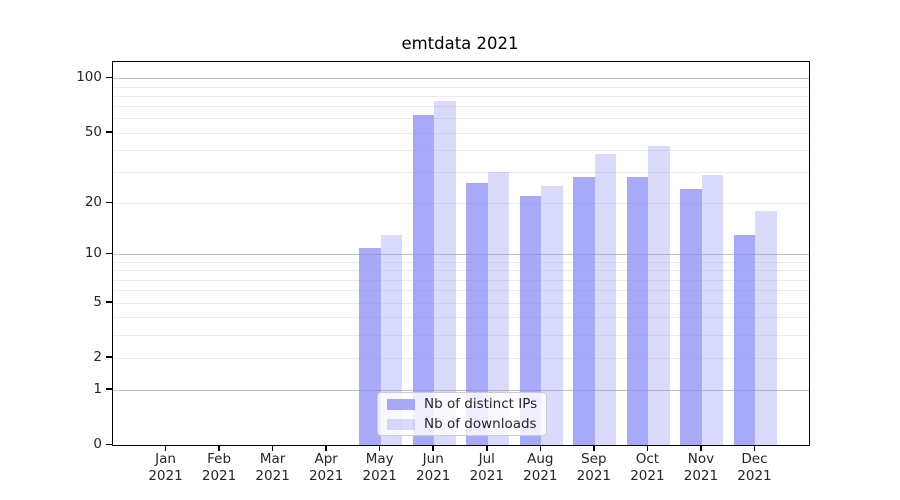  I want to click on y-tick-label: 2, so click(97, 356).